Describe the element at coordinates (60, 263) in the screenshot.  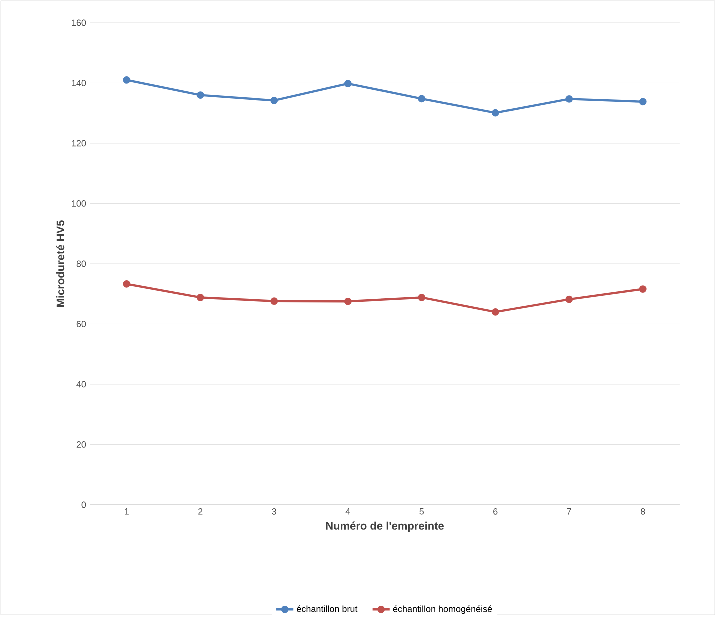
I see `y-axis-title: Microdureté HV5` at that location.